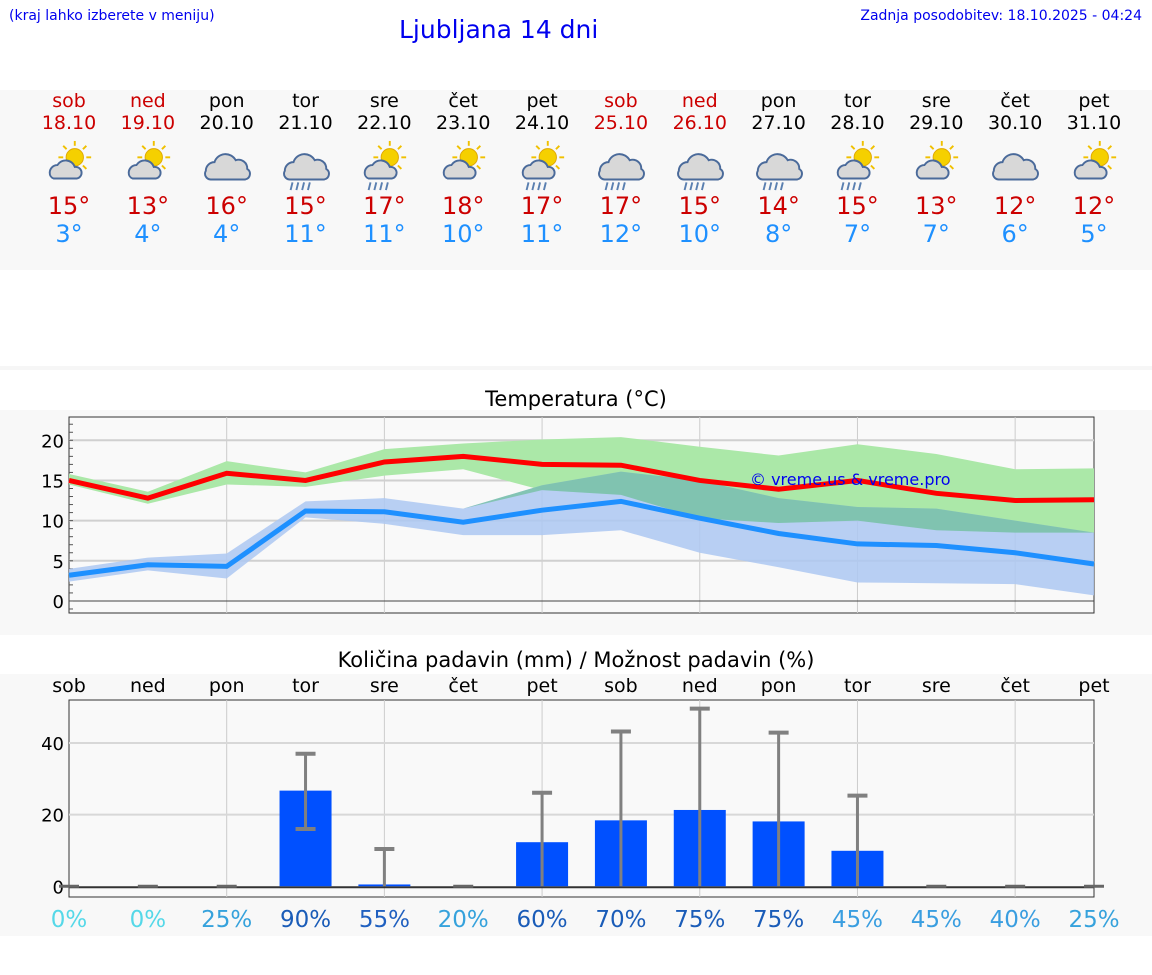 This screenshot has width=1152, height=975. Describe the element at coordinates (148, 920) in the screenshot. I see `precip-probability: 0%` at that location.